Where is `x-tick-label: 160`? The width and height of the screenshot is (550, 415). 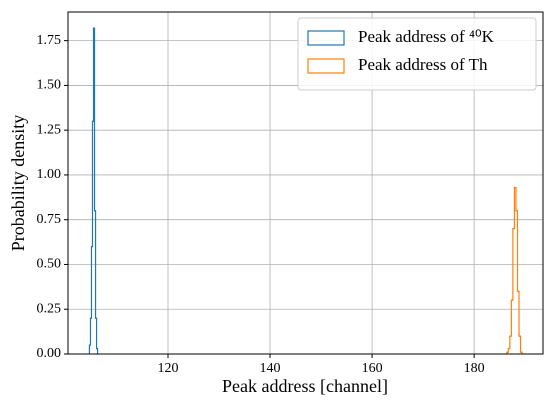 x-tick-label: 160 is located at coordinates (372, 368).